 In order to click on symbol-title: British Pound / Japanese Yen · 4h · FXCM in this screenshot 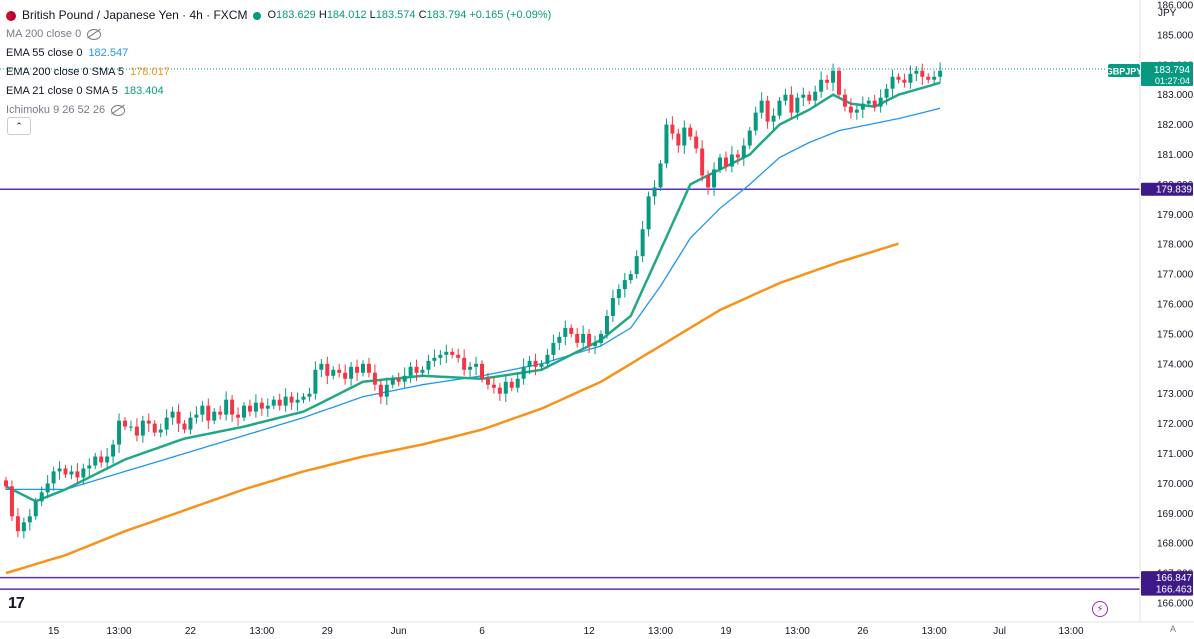, I will do `click(135, 15)`.